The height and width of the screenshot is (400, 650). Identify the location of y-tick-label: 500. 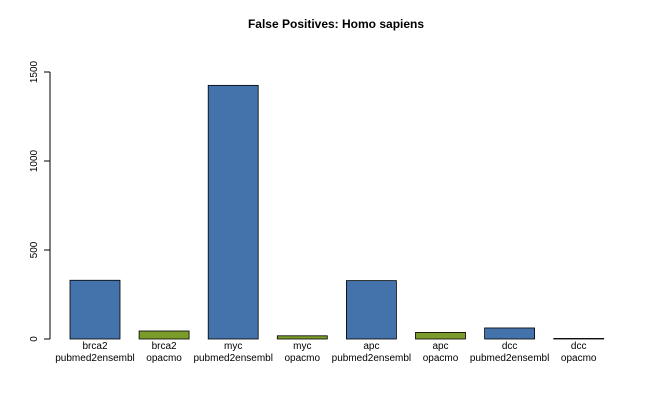
(34, 249).